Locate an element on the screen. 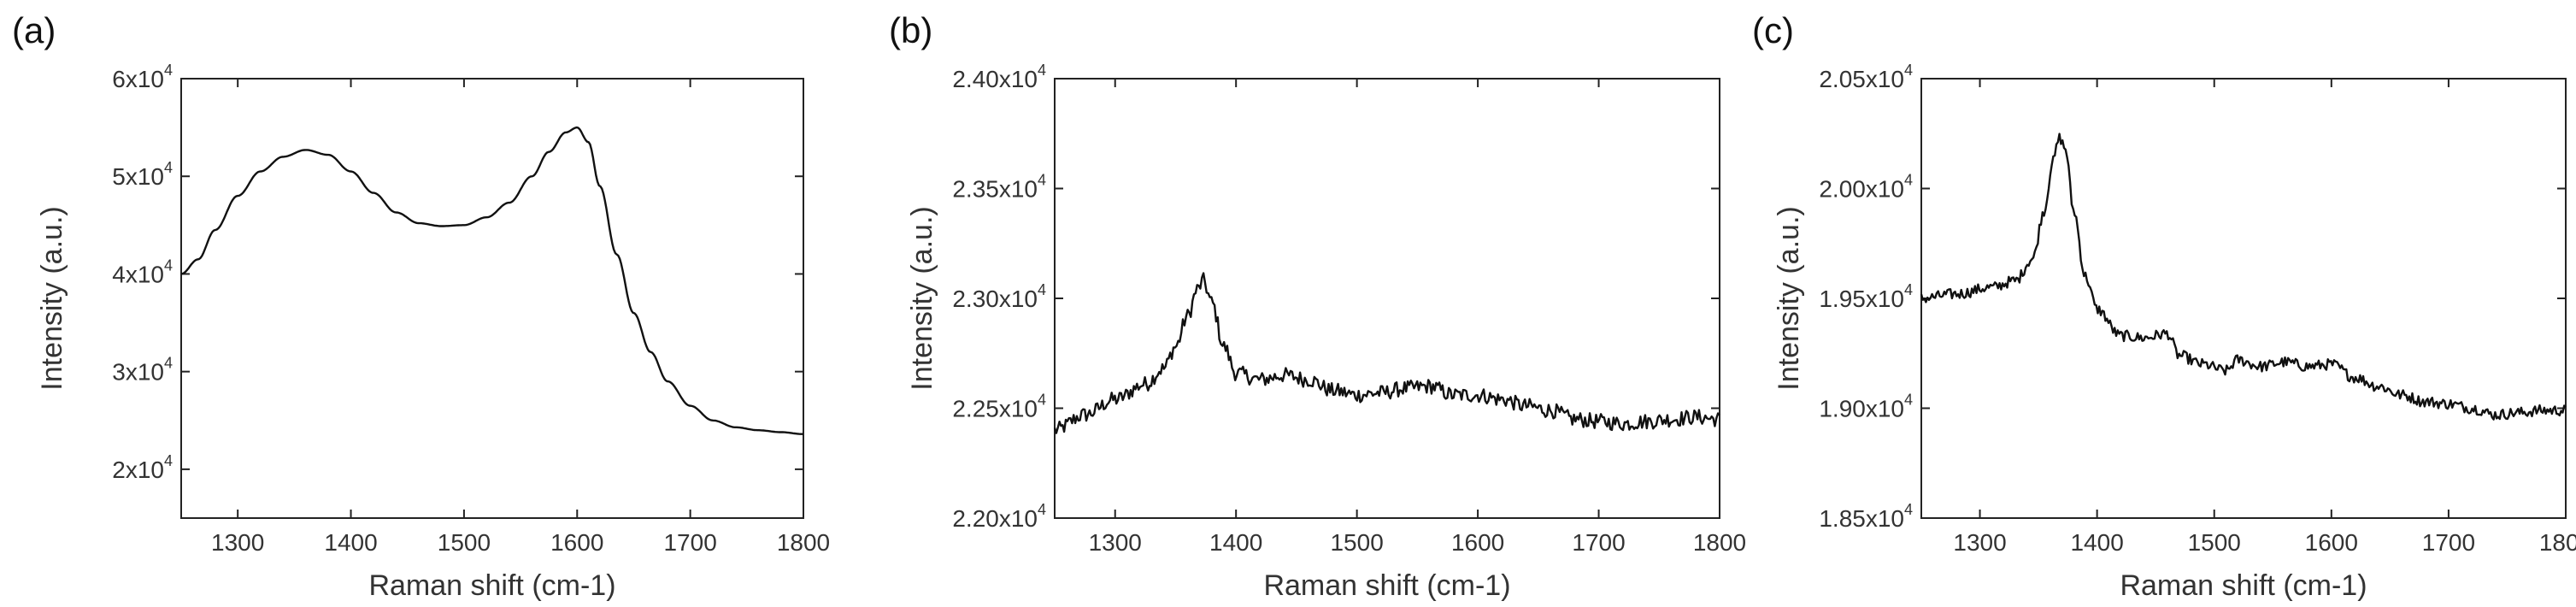  y-tick-label: 2.35x10⁴ is located at coordinates (999, 187).